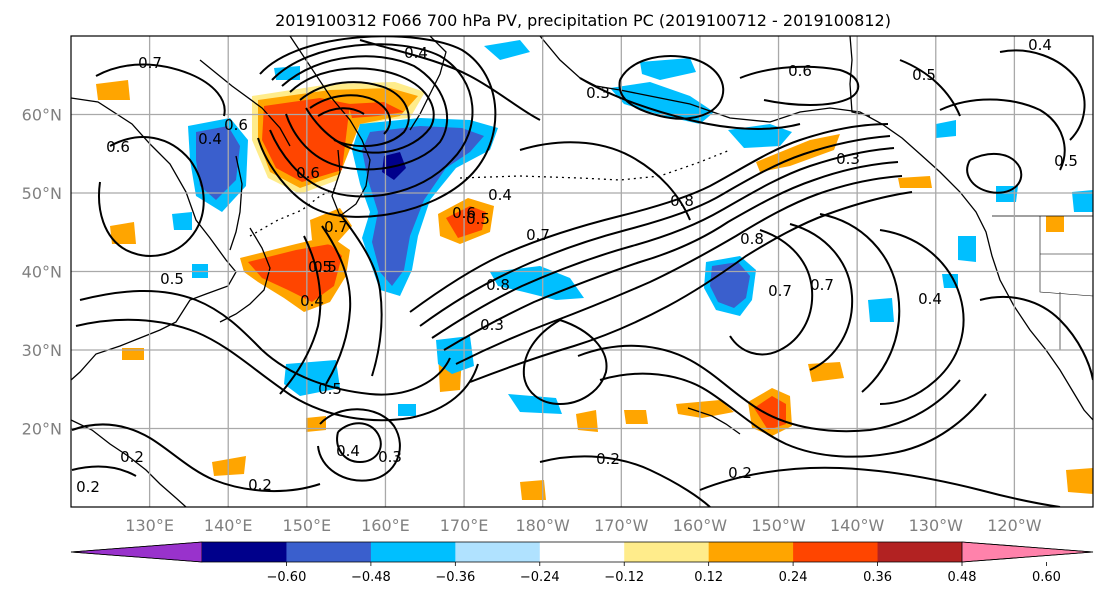 The image size is (1105, 601). I want to click on coastline-asia, so click(154, 239).